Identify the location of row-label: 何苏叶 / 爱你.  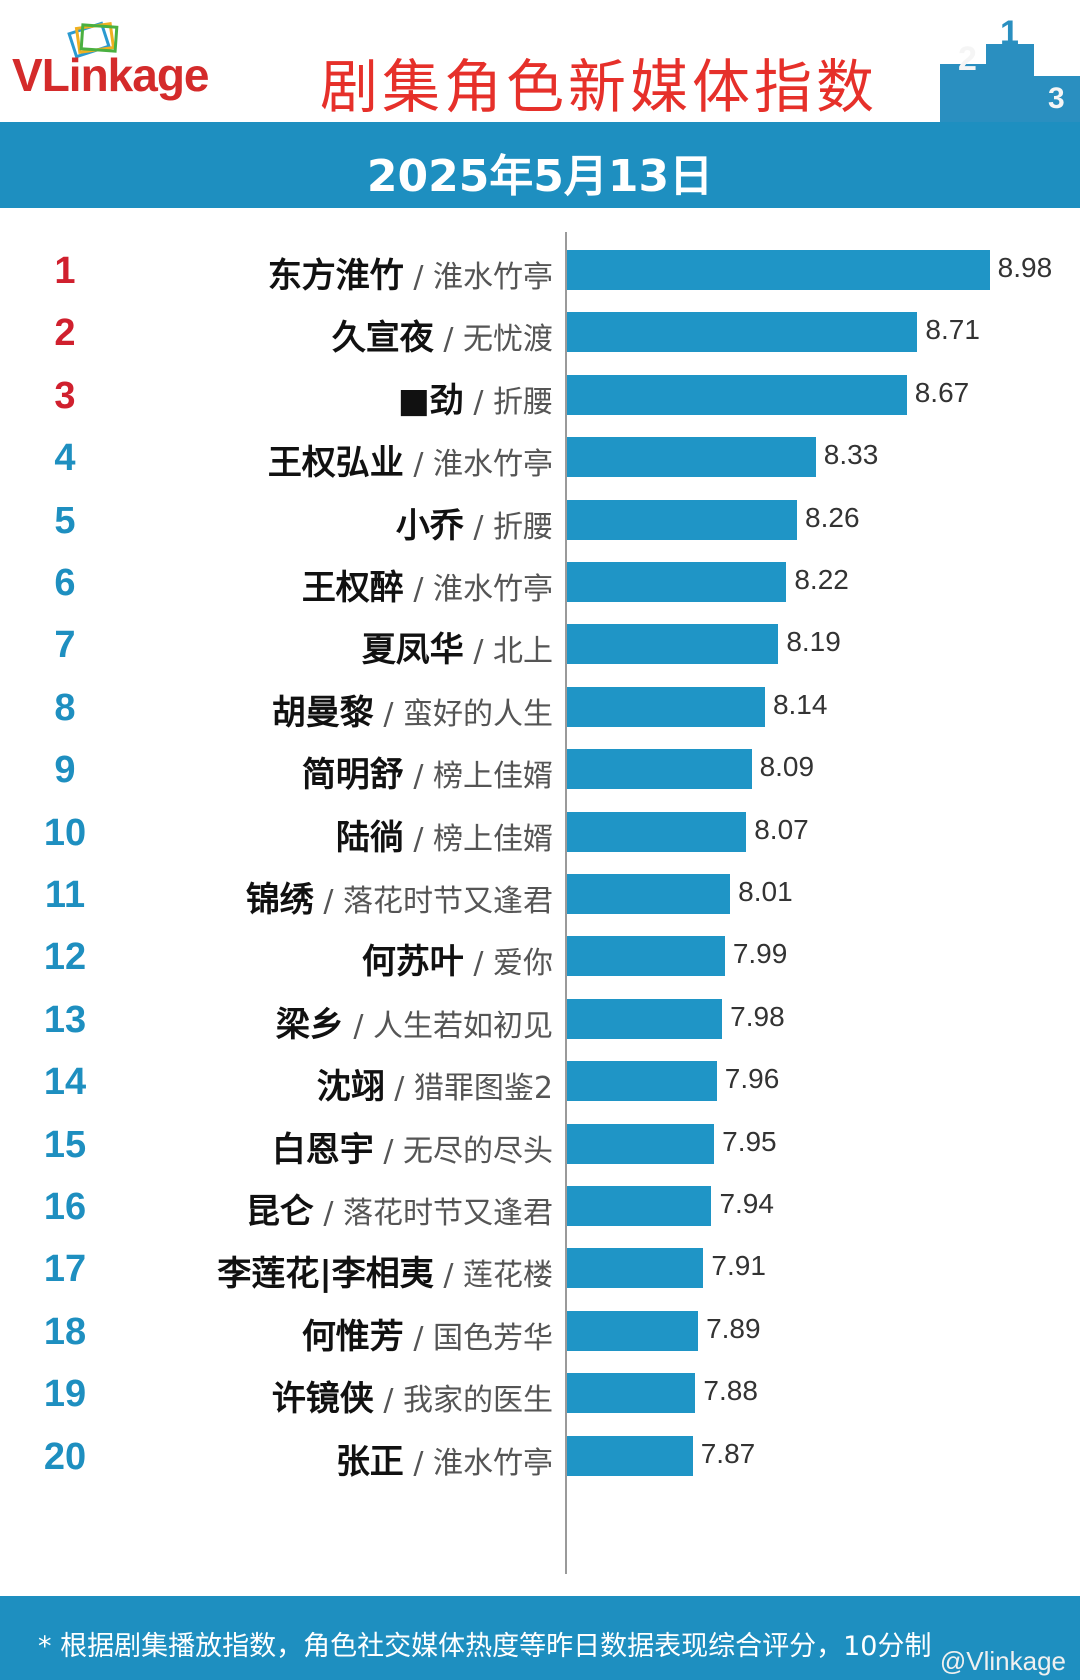
(457, 958).